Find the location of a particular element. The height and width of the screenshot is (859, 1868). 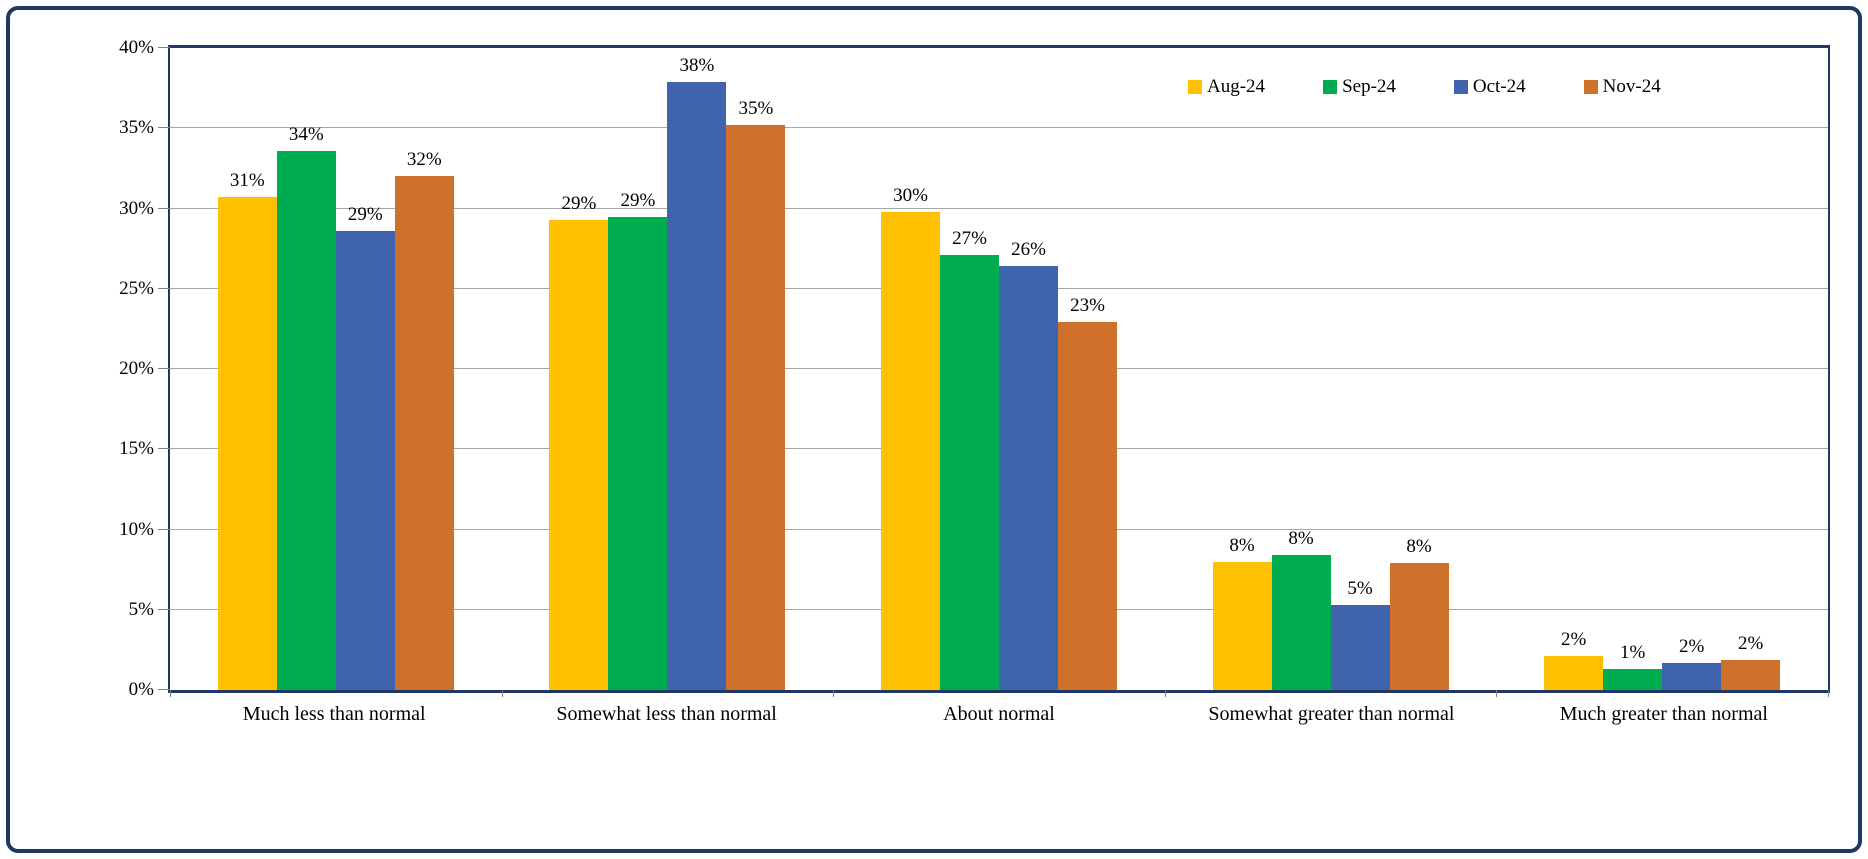

legend-label: Sep-24 is located at coordinates (1369, 86).